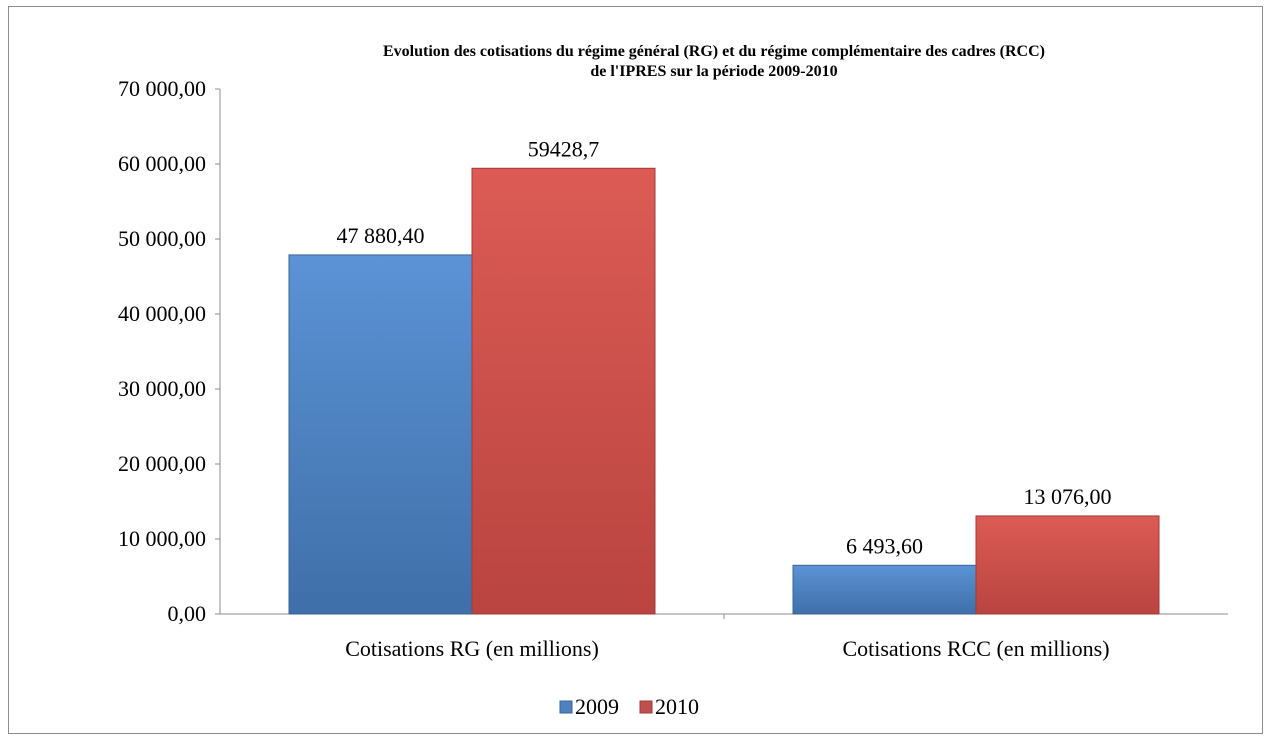 This screenshot has width=1271, height=740. Describe the element at coordinates (1068, 496) in the screenshot. I see `data-label: 13 076,00` at that location.